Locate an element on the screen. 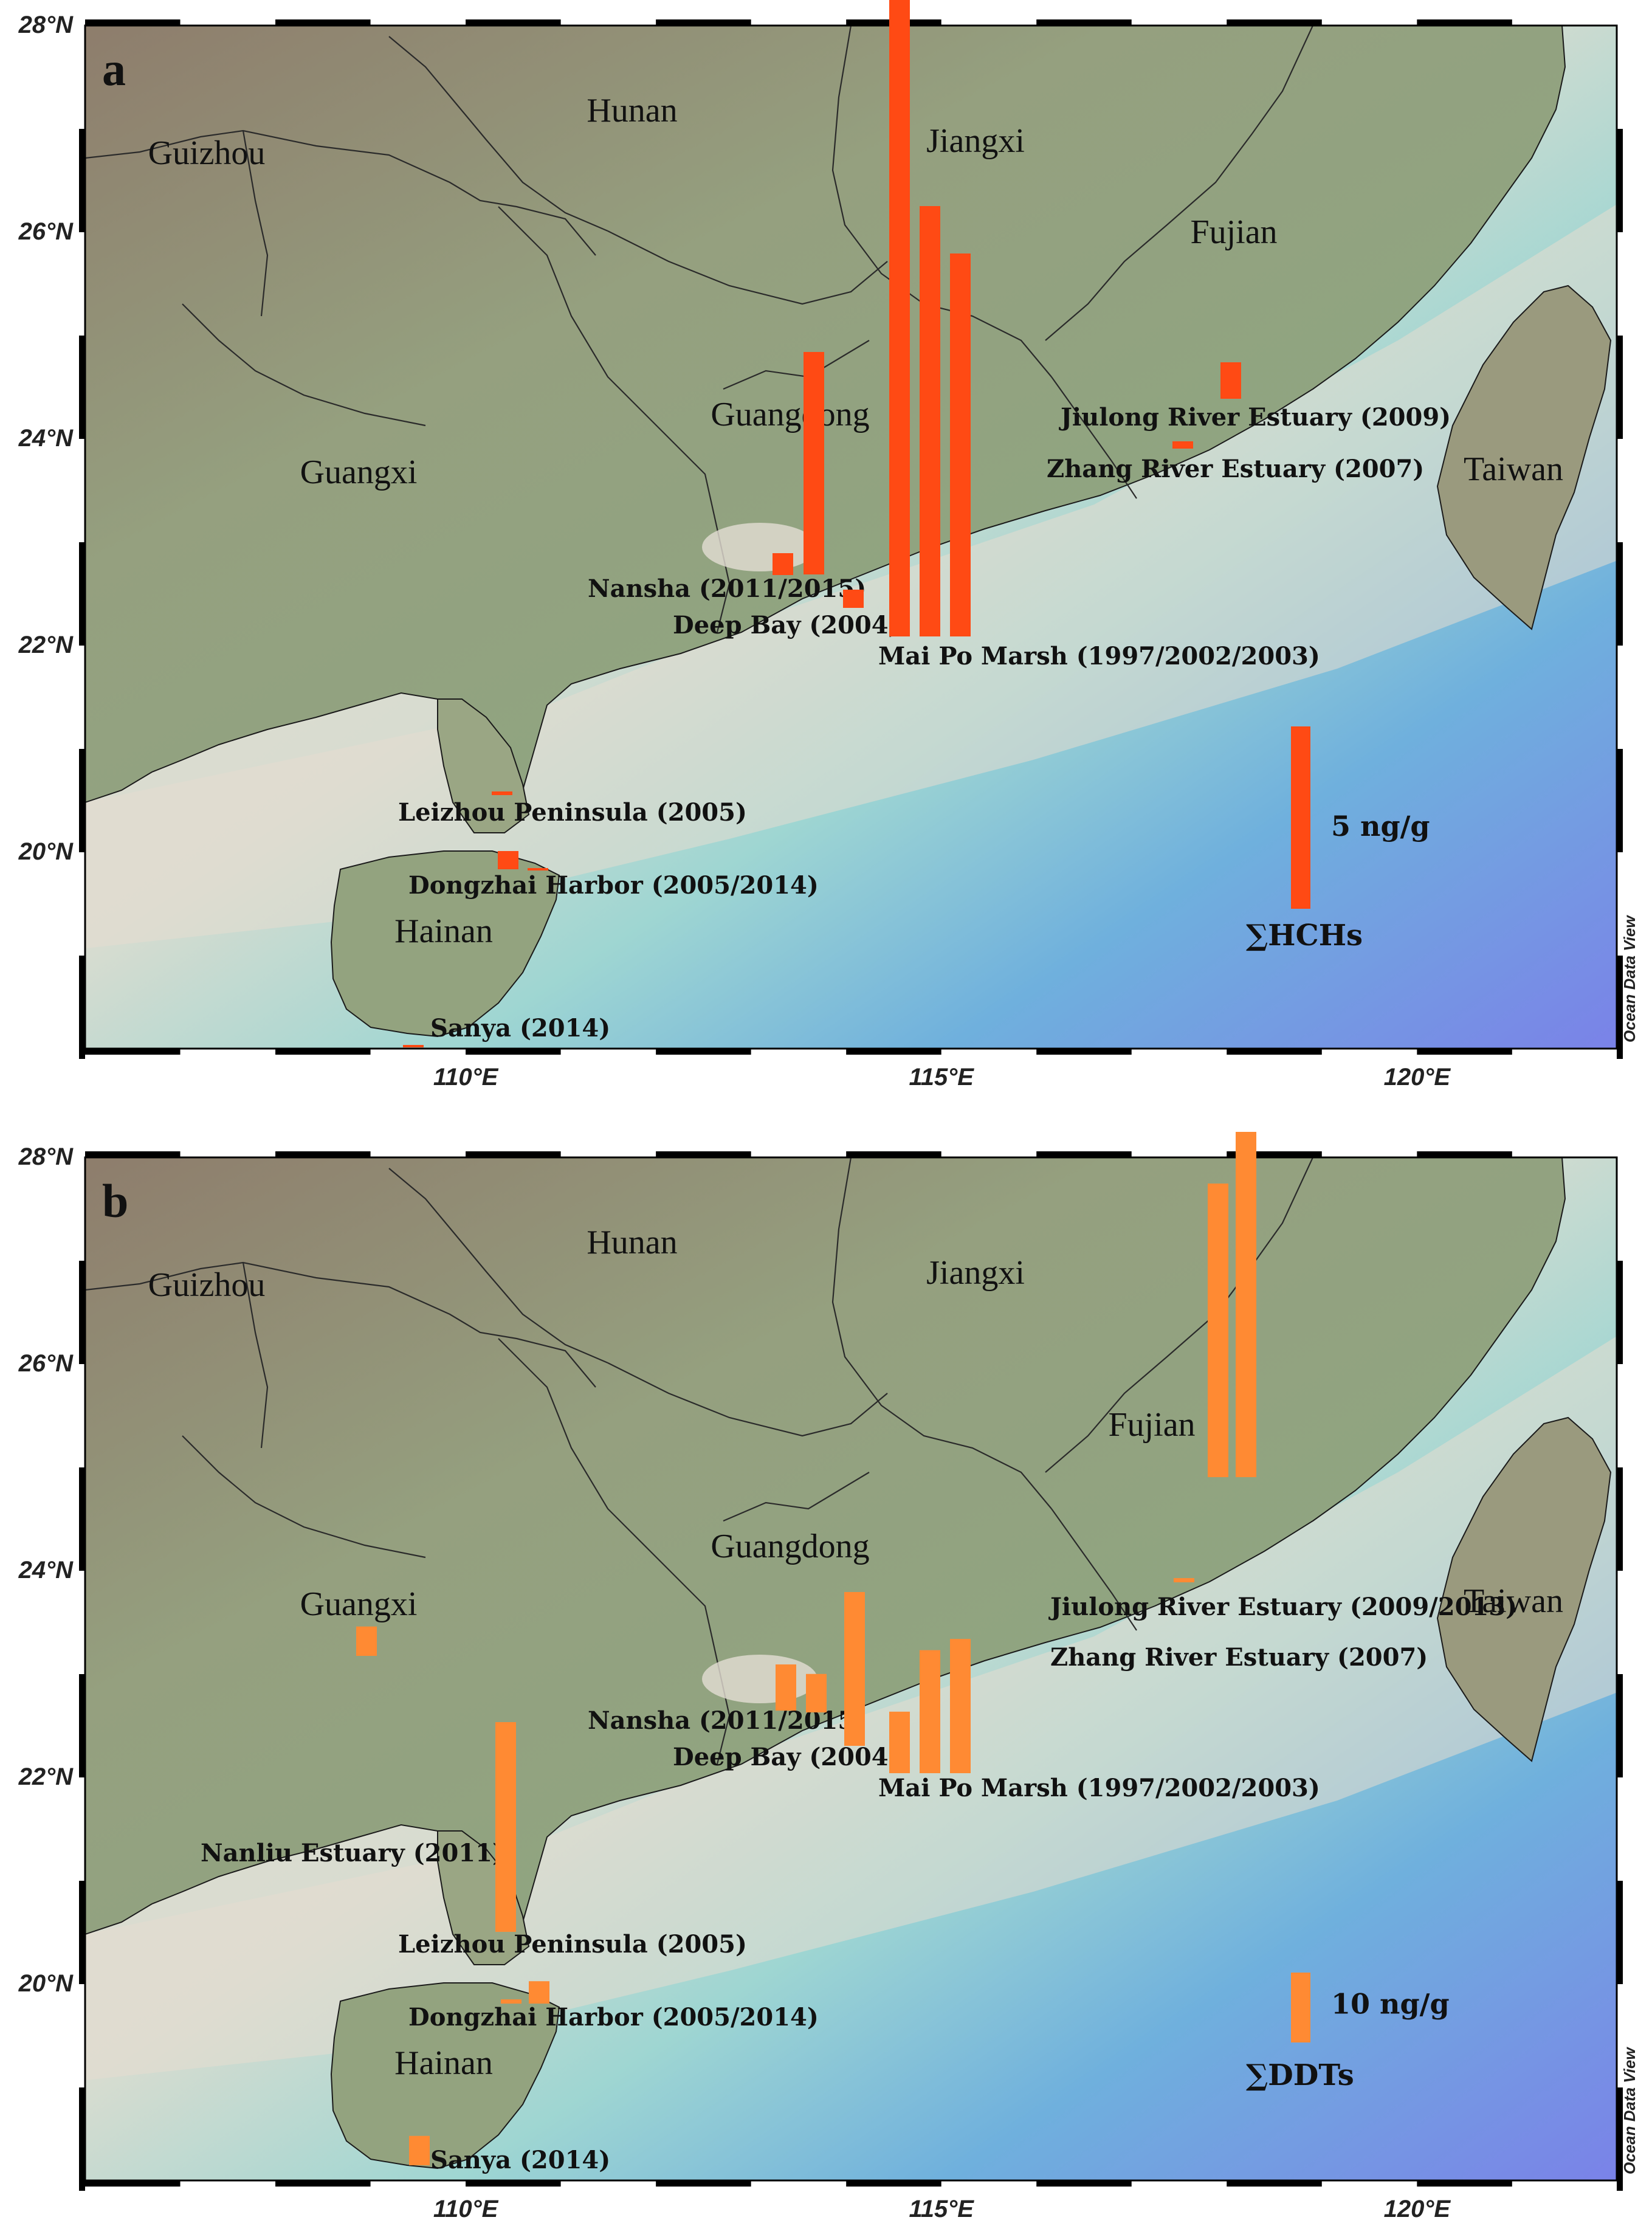  site-label: Leizhou Peninsula (2005) is located at coordinates (572, 812).